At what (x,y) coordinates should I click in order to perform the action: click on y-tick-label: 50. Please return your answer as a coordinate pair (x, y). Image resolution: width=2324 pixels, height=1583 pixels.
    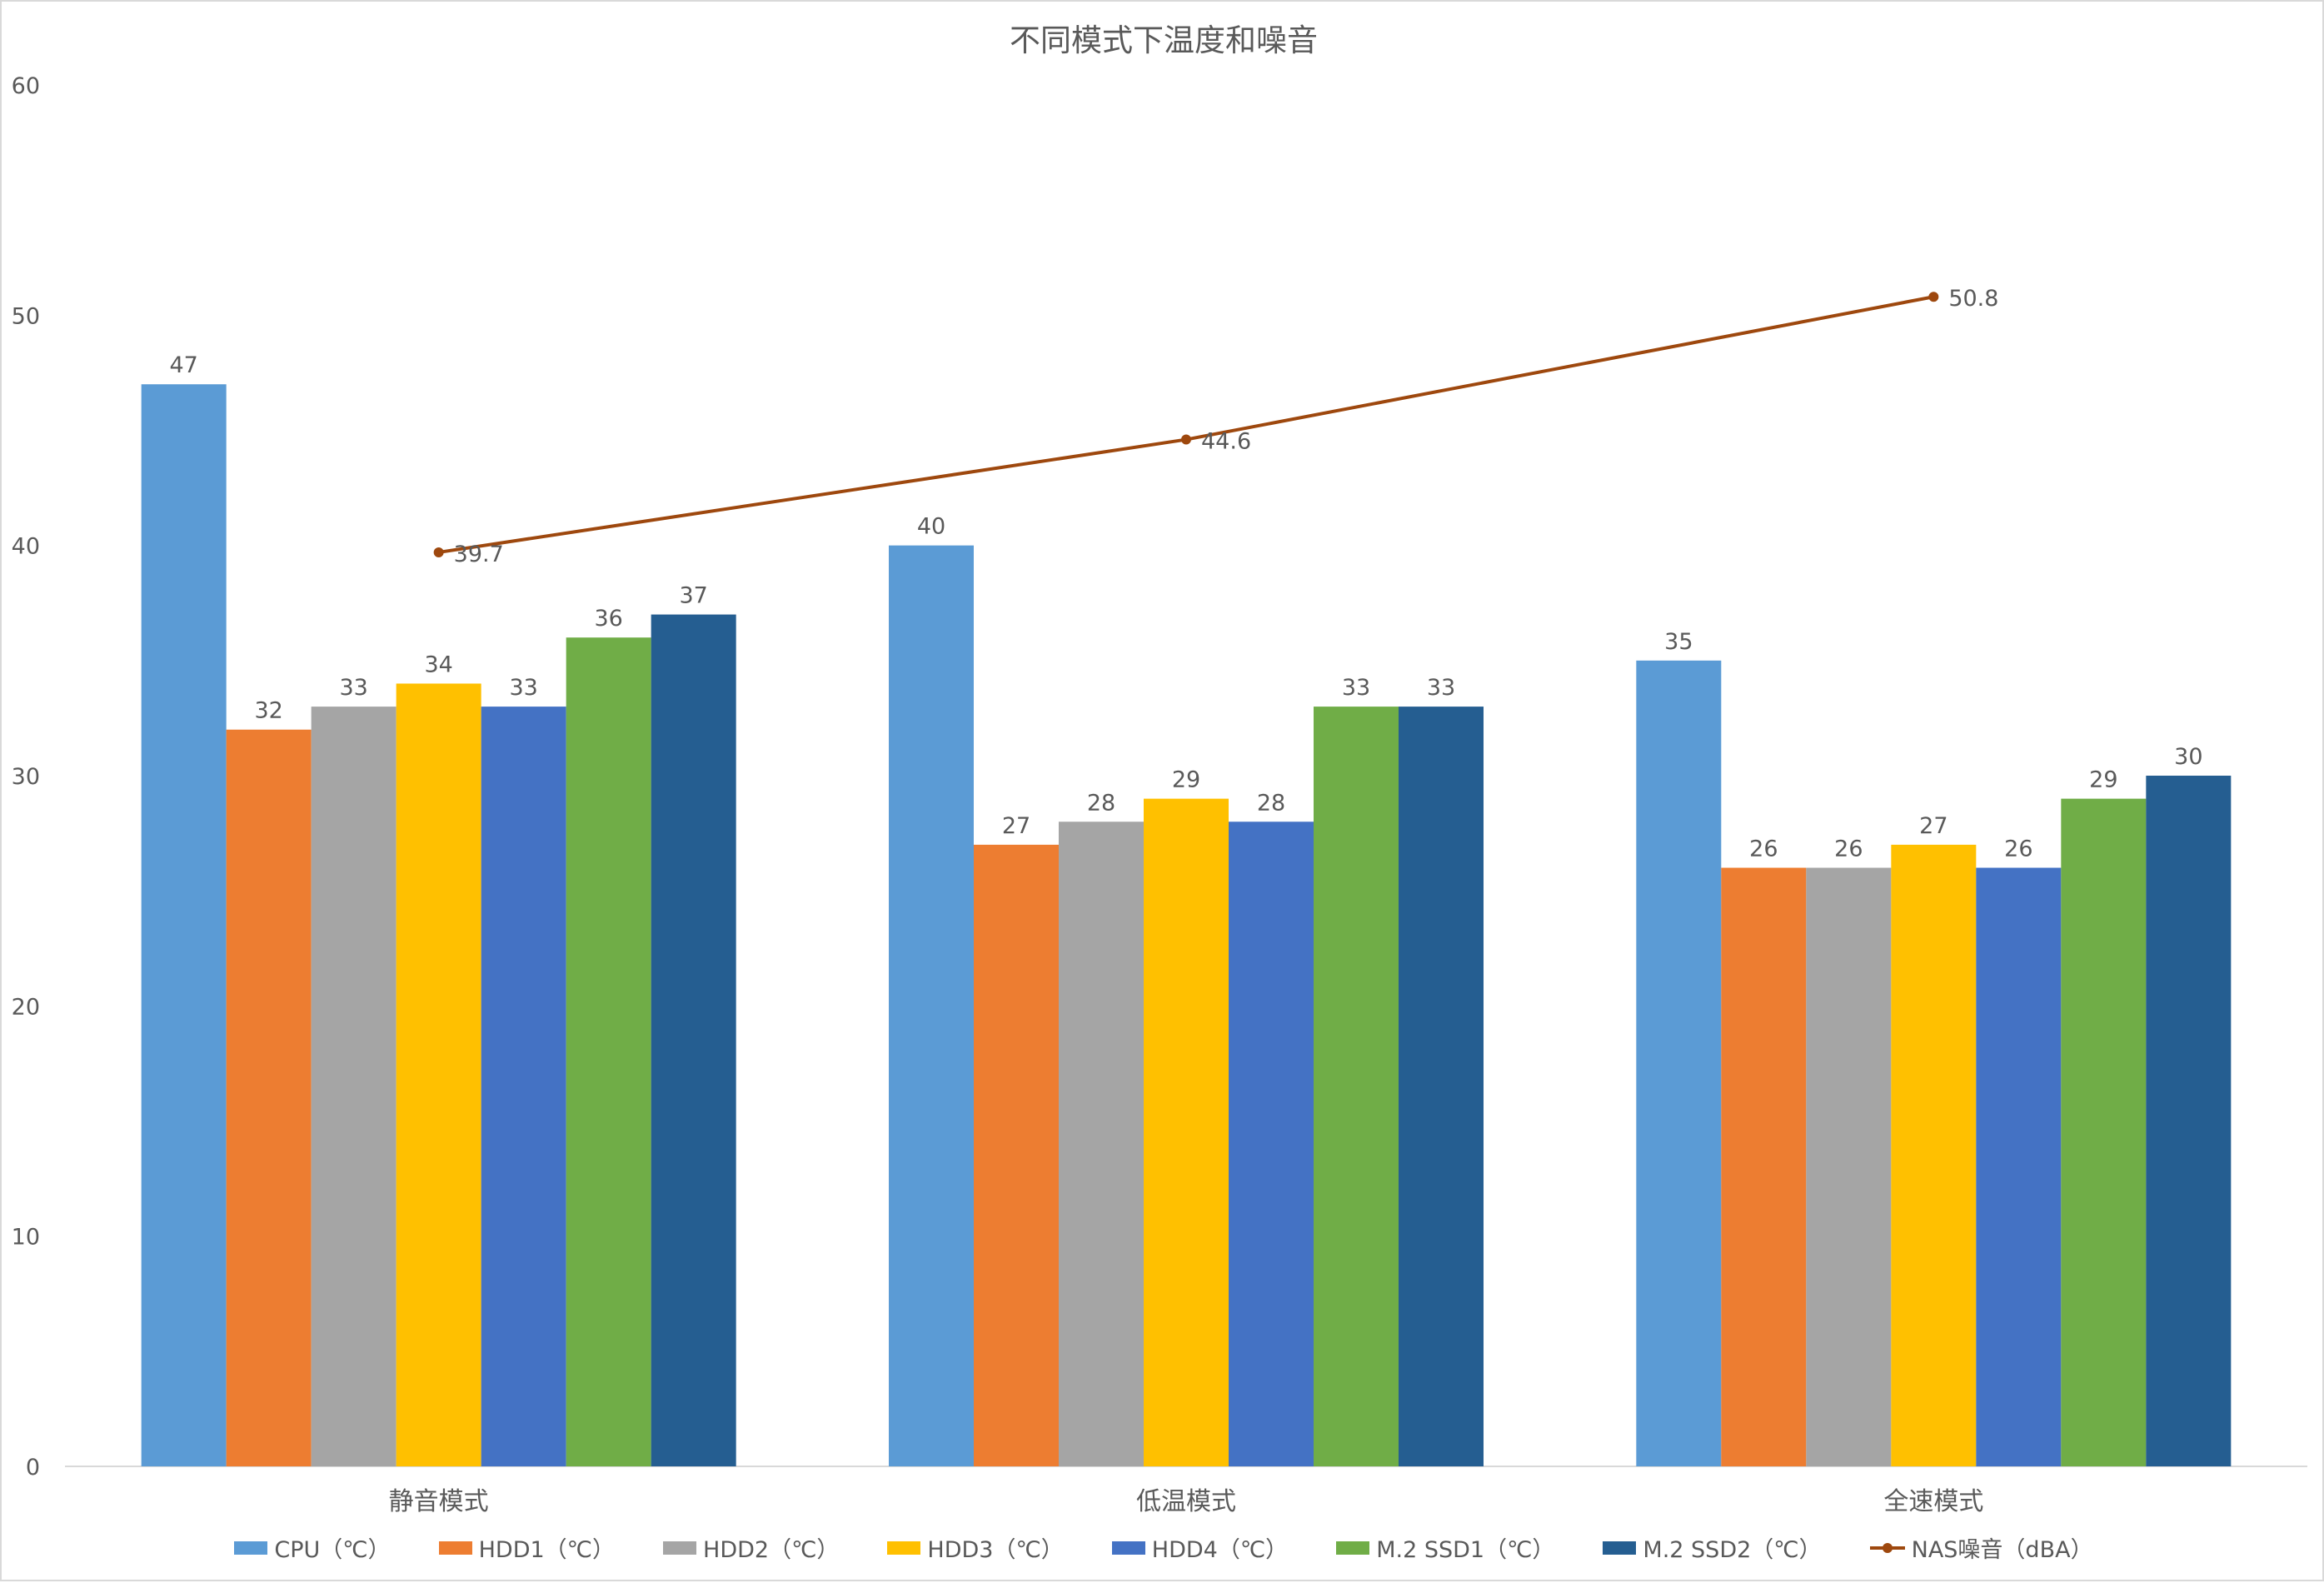
    Looking at the image, I should click on (26, 316).